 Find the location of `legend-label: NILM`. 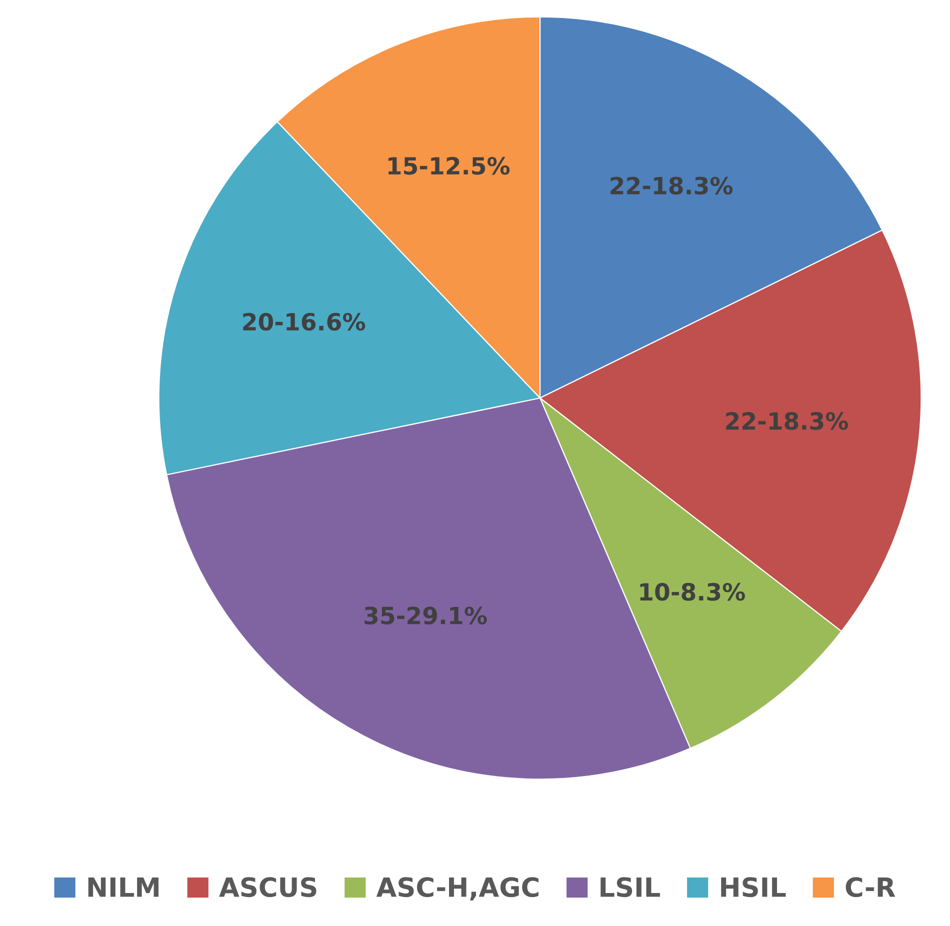

legend-label: NILM is located at coordinates (123, 887).